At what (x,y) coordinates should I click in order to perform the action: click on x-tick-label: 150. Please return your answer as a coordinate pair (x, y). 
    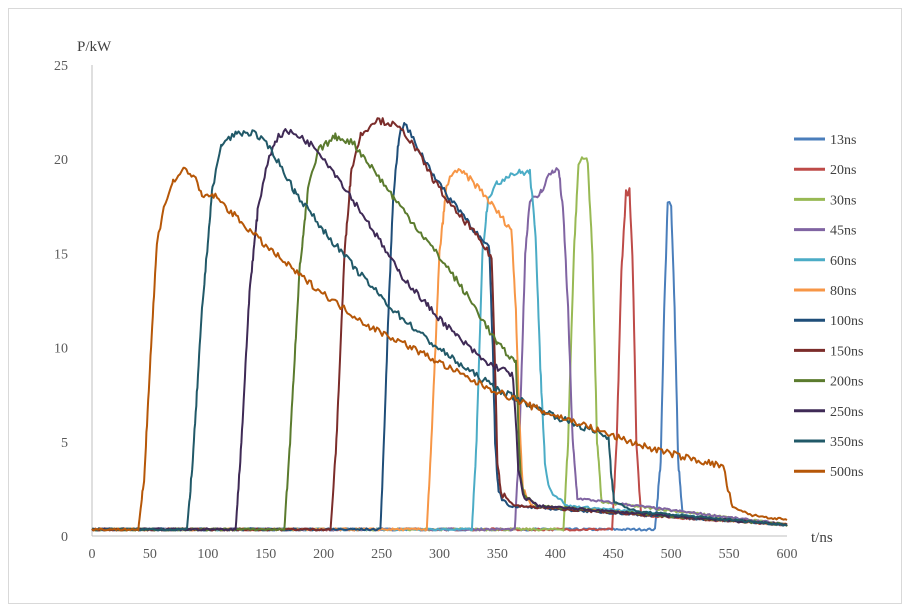
    Looking at the image, I should click on (265, 554).